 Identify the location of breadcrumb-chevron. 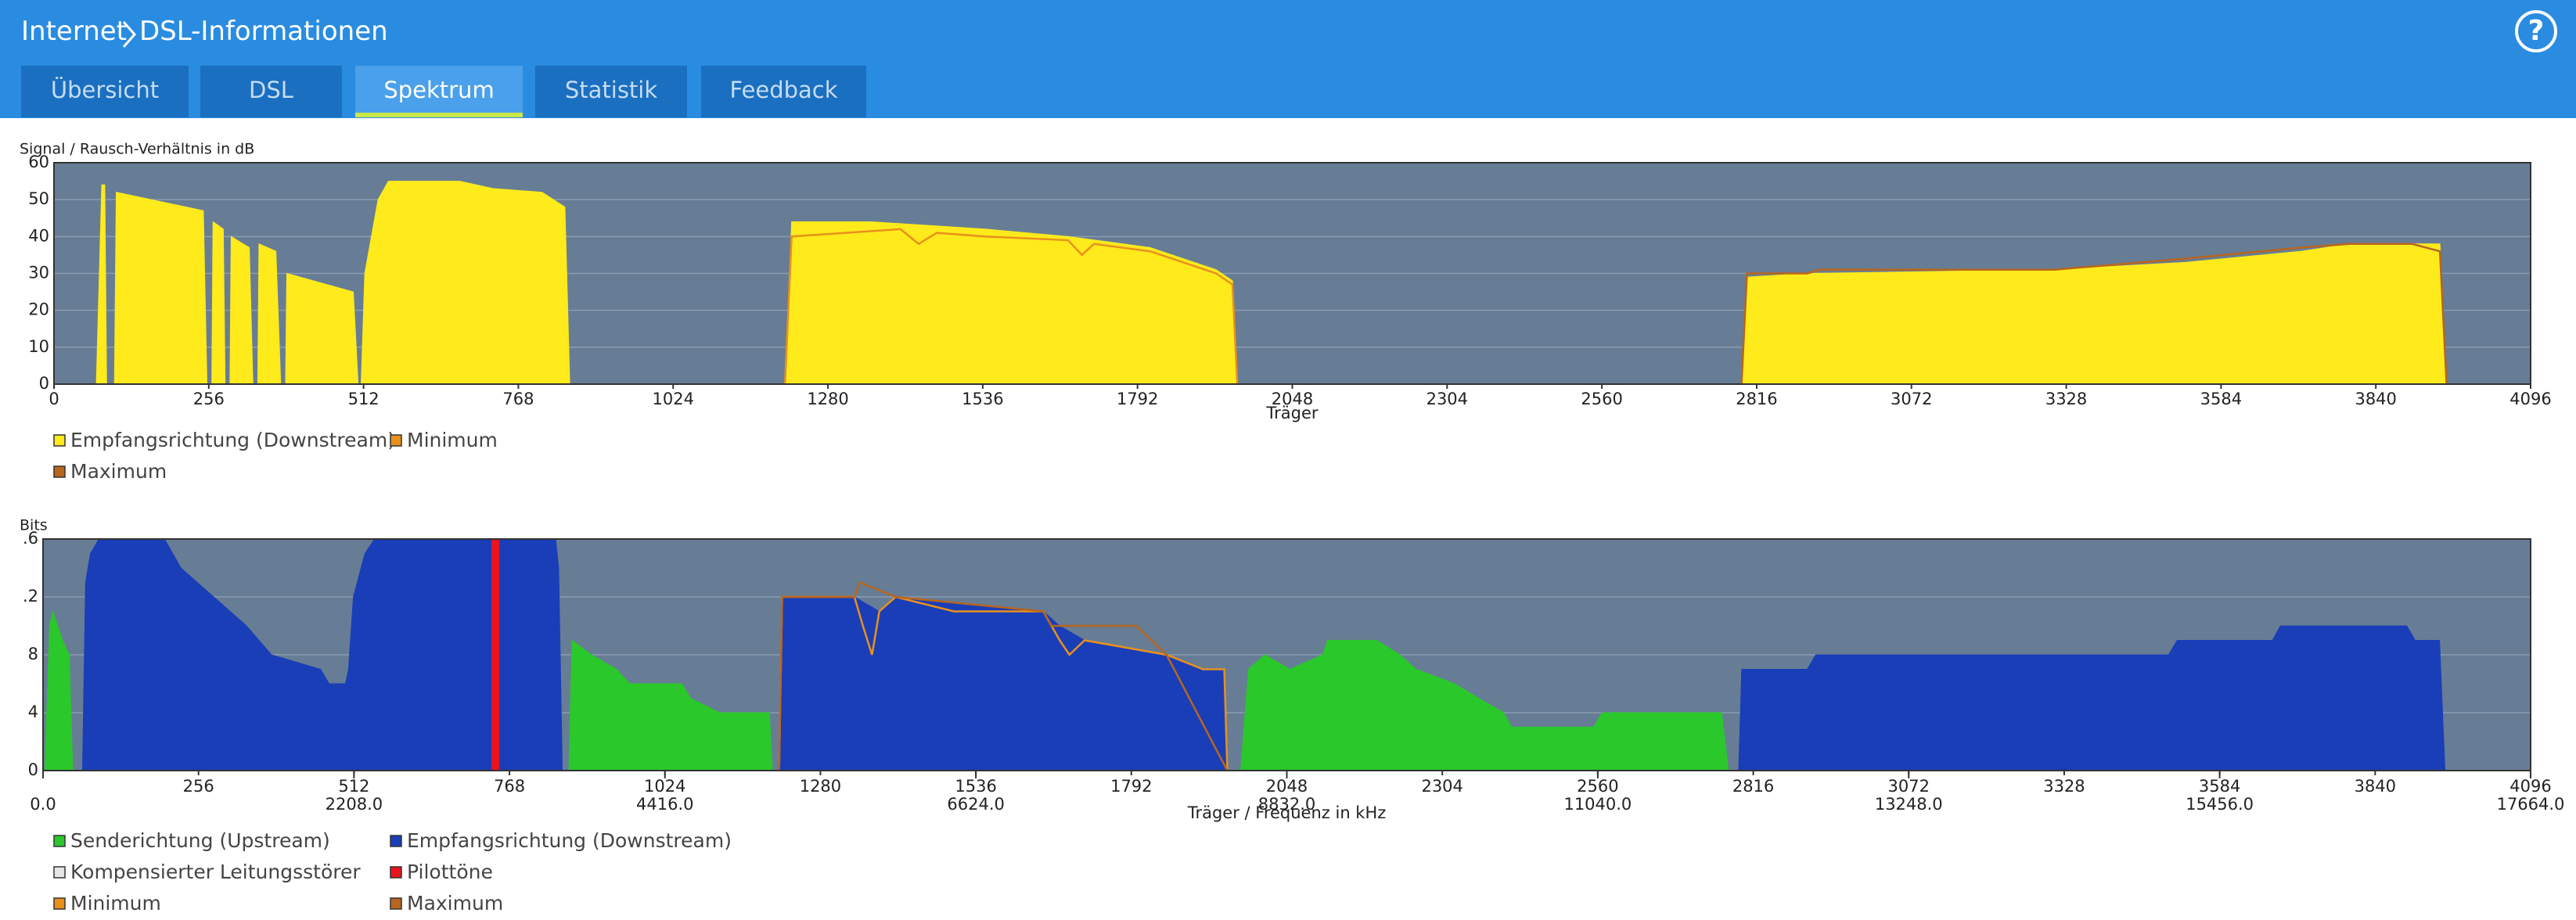
(129, 34).